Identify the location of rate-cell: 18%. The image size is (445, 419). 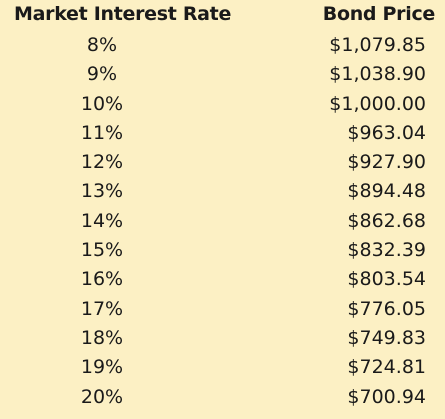
(102, 337).